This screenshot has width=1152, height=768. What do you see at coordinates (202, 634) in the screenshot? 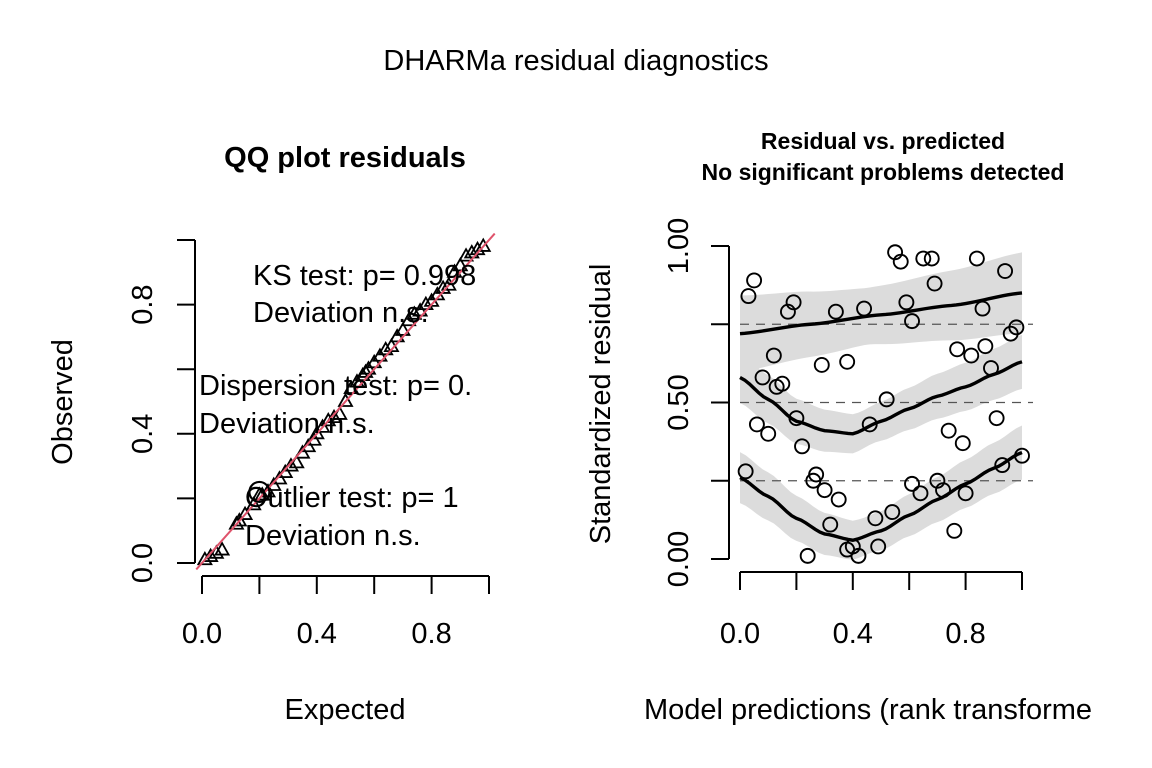
I see `qq-x-tick-label: 0.0` at bounding box center [202, 634].